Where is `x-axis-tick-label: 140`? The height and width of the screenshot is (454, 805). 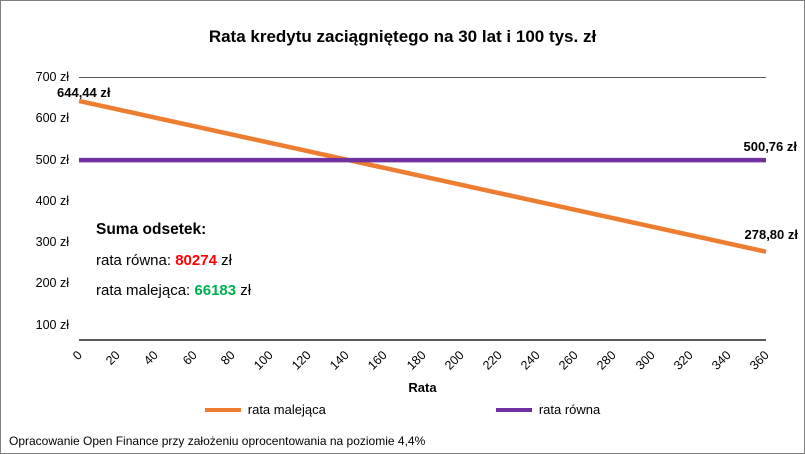 x-axis-tick-label: 140 is located at coordinates (340, 360).